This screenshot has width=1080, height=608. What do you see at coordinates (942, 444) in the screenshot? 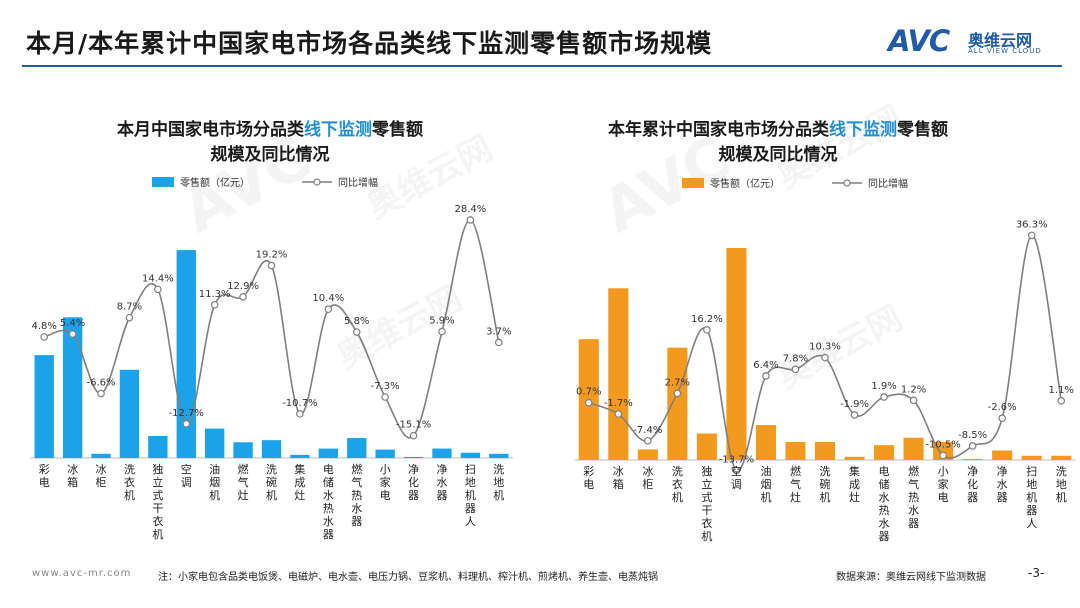
I see `ytd-yoy-label: -10.5%` at bounding box center [942, 444].